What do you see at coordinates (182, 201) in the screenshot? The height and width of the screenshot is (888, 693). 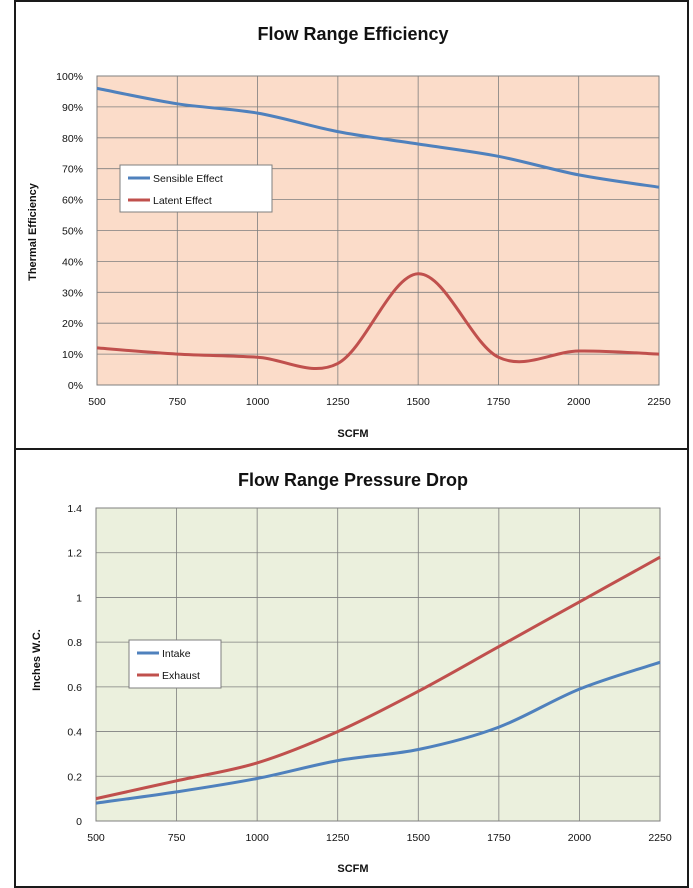 I see `legend-label: Latent Effect` at bounding box center [182, 201].